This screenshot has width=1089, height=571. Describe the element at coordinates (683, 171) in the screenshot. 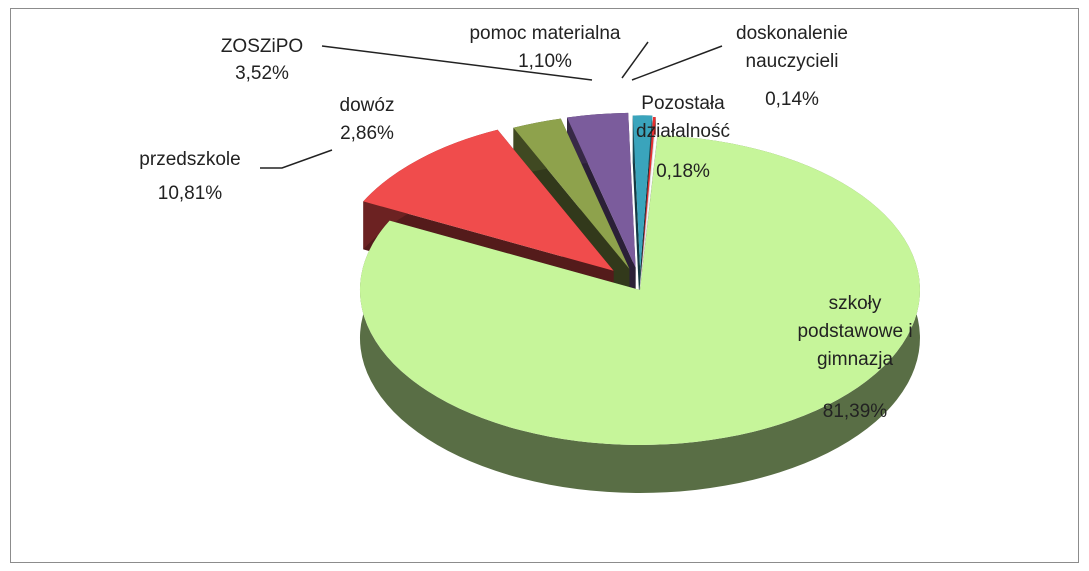

I see `value-label: 0,18%` at that location.